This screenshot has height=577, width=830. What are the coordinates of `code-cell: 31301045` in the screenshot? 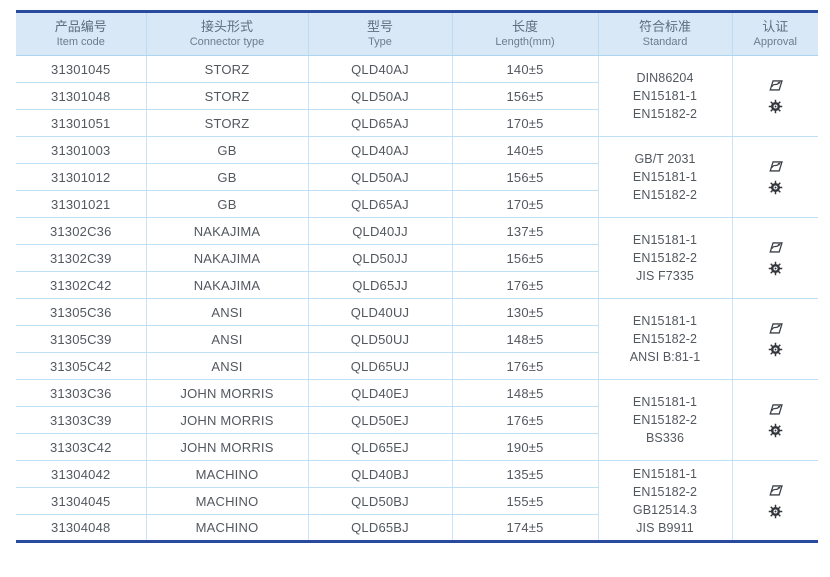 It's located at (81, 69).